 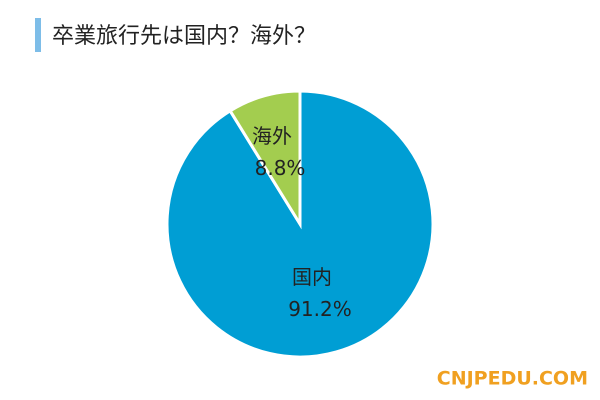 I want to click on watermark: CNJPEDU.COM, so click(x=512, y=379).